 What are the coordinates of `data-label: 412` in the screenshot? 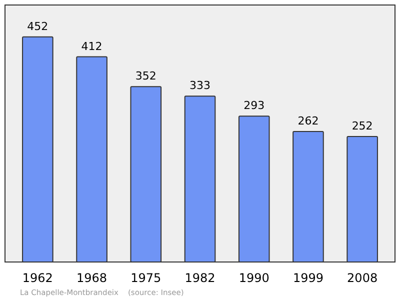 It's located at (91, 46).